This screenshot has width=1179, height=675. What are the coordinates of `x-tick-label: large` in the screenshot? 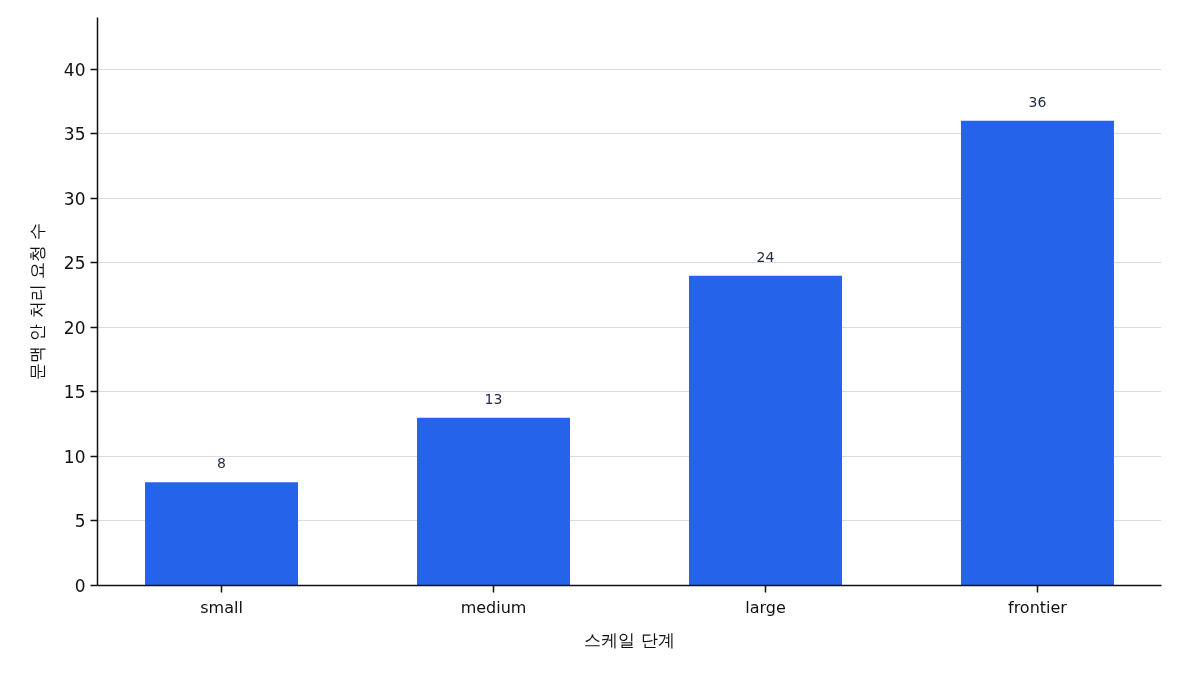 It's located at (765, 607).